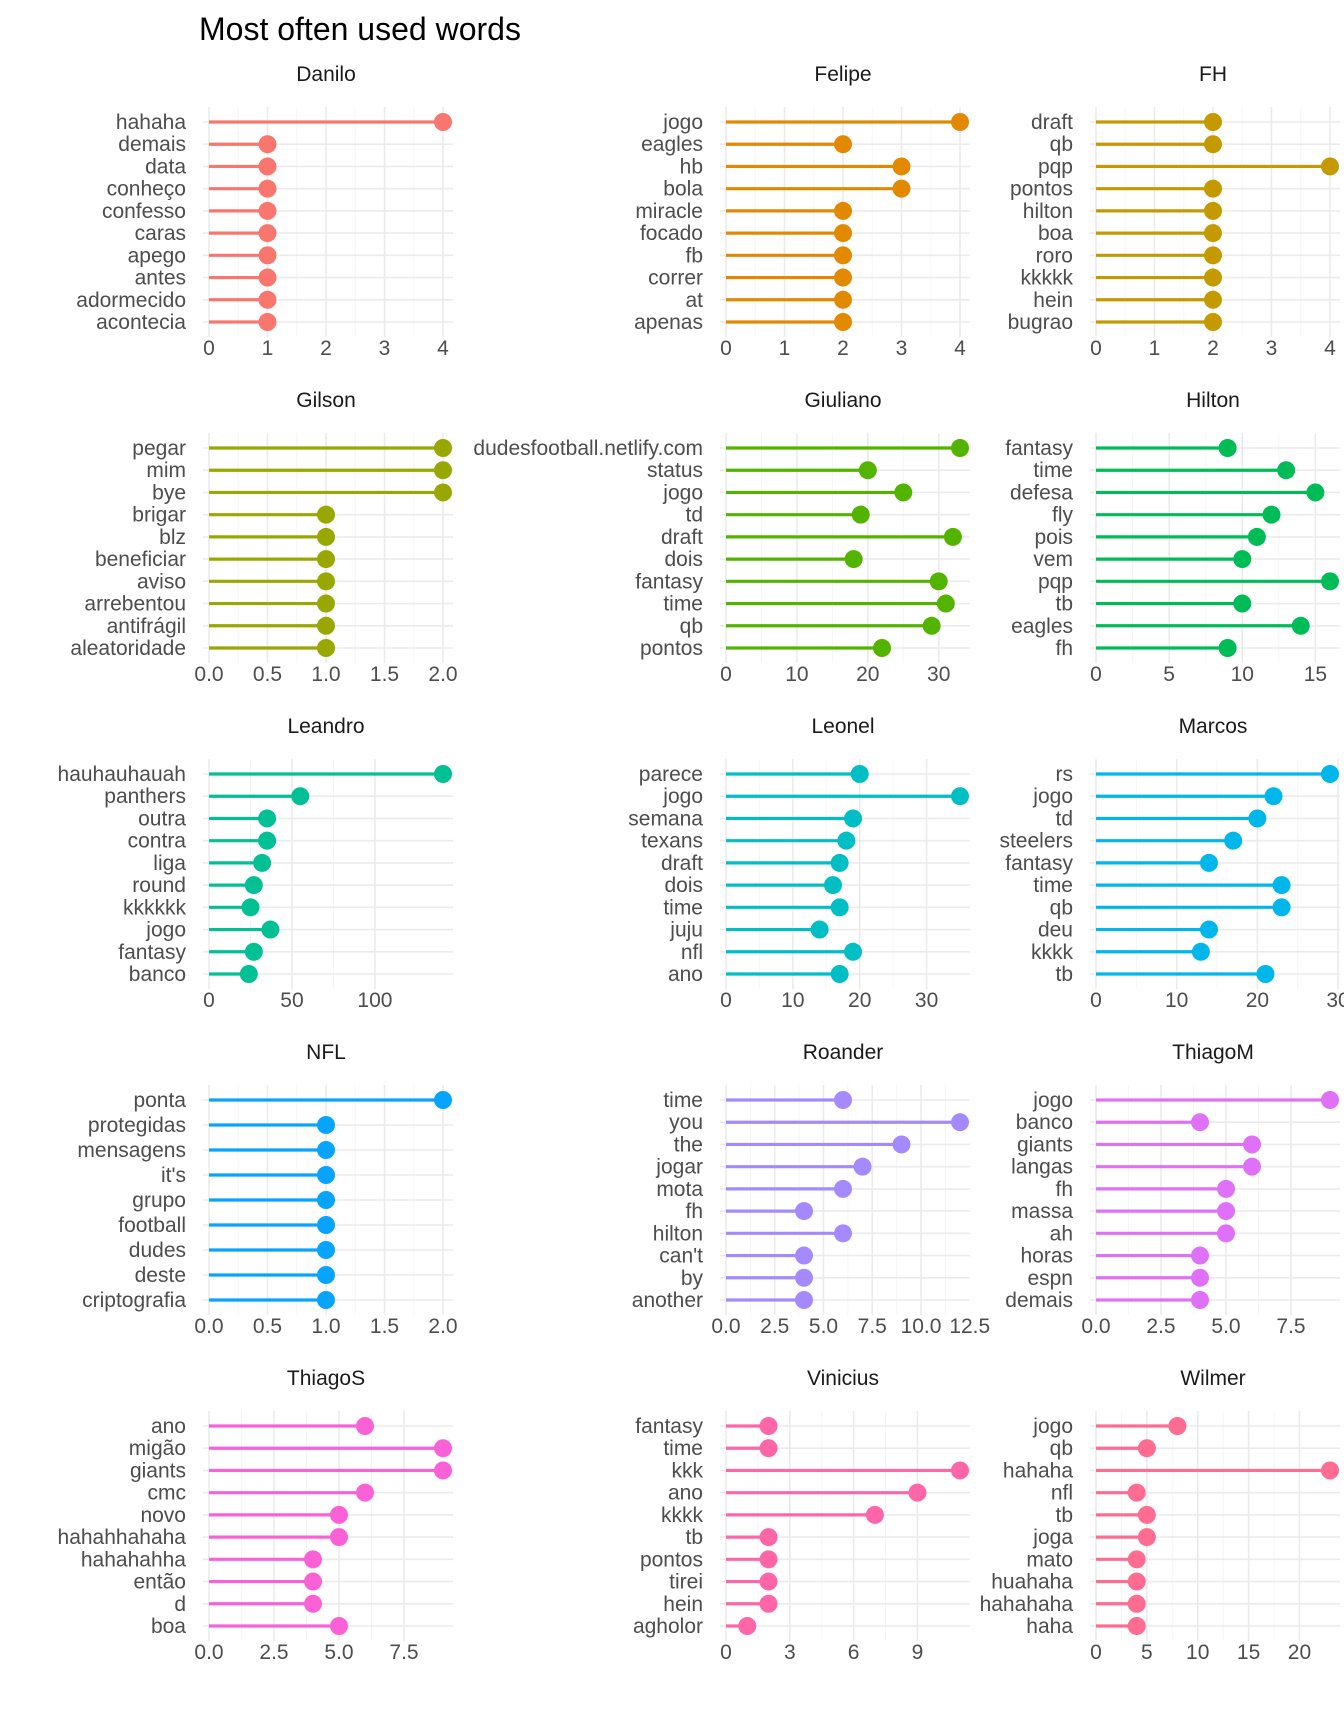  What do you see at coordinates (682, 1515) in the screenshot?
I see `y-tick-label: kkkk` at bounding box center [682, 1515].